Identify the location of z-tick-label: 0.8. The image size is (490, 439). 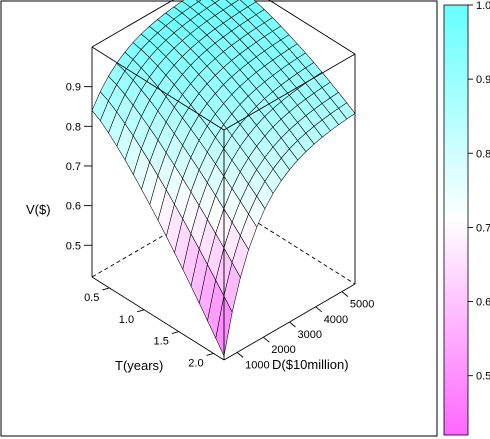
(73, 127).